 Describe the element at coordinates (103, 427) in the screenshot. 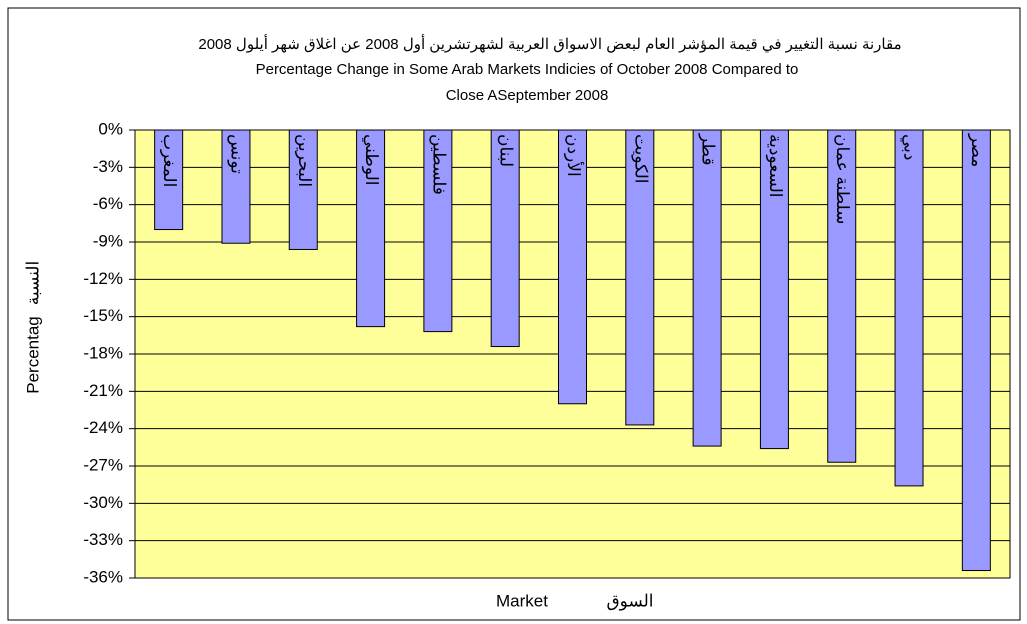

I see `y-tick-label: -24%` at that location.